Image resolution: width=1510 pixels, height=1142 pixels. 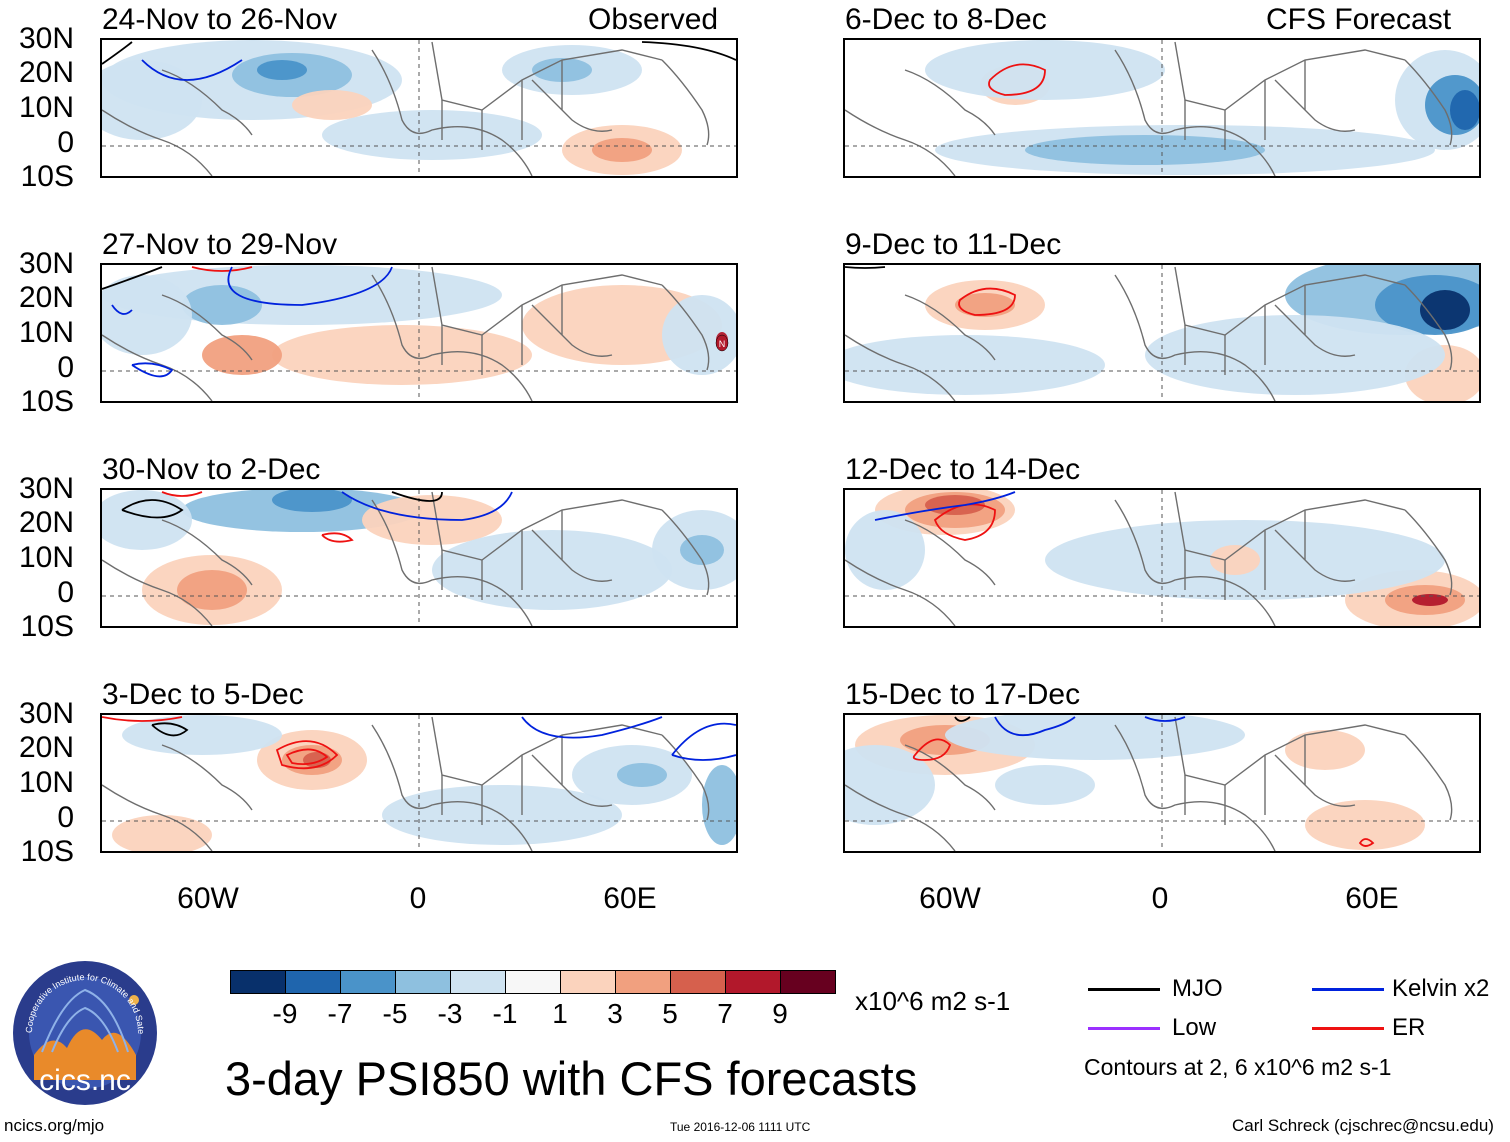 I want to click on map-field: N, so click(x=419, y=333).